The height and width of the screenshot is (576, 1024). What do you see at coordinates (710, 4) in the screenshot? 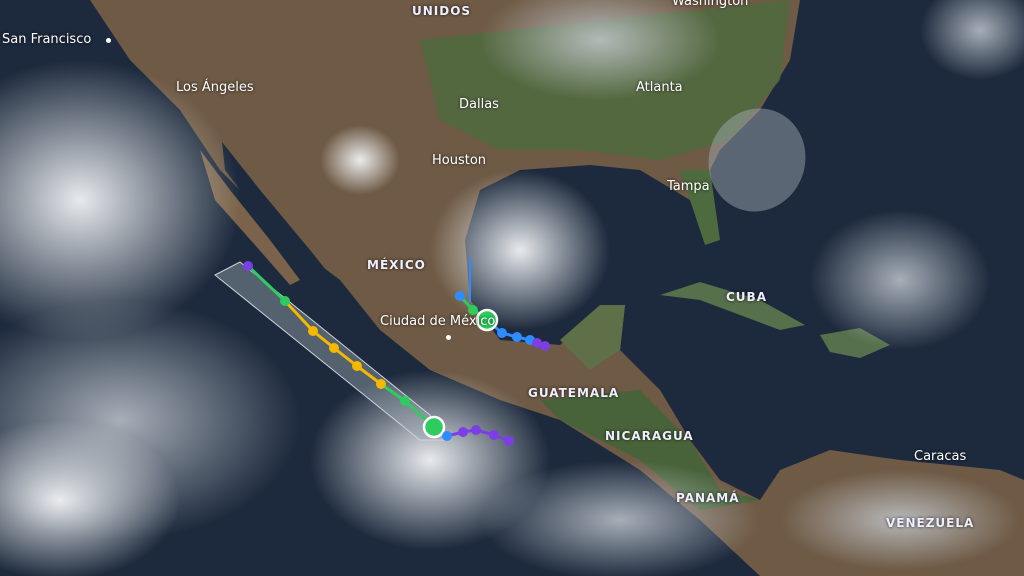
I see `city-label: Washington` at bounding box center [710, 4].